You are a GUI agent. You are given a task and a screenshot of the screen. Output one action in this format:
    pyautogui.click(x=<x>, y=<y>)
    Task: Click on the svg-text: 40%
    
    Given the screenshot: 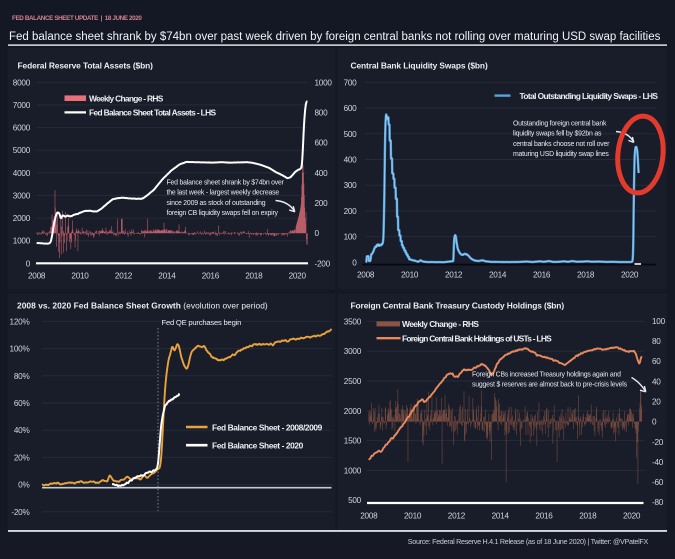 What is the action you would take?
    pyautogui.click(x=22, y=430)
    